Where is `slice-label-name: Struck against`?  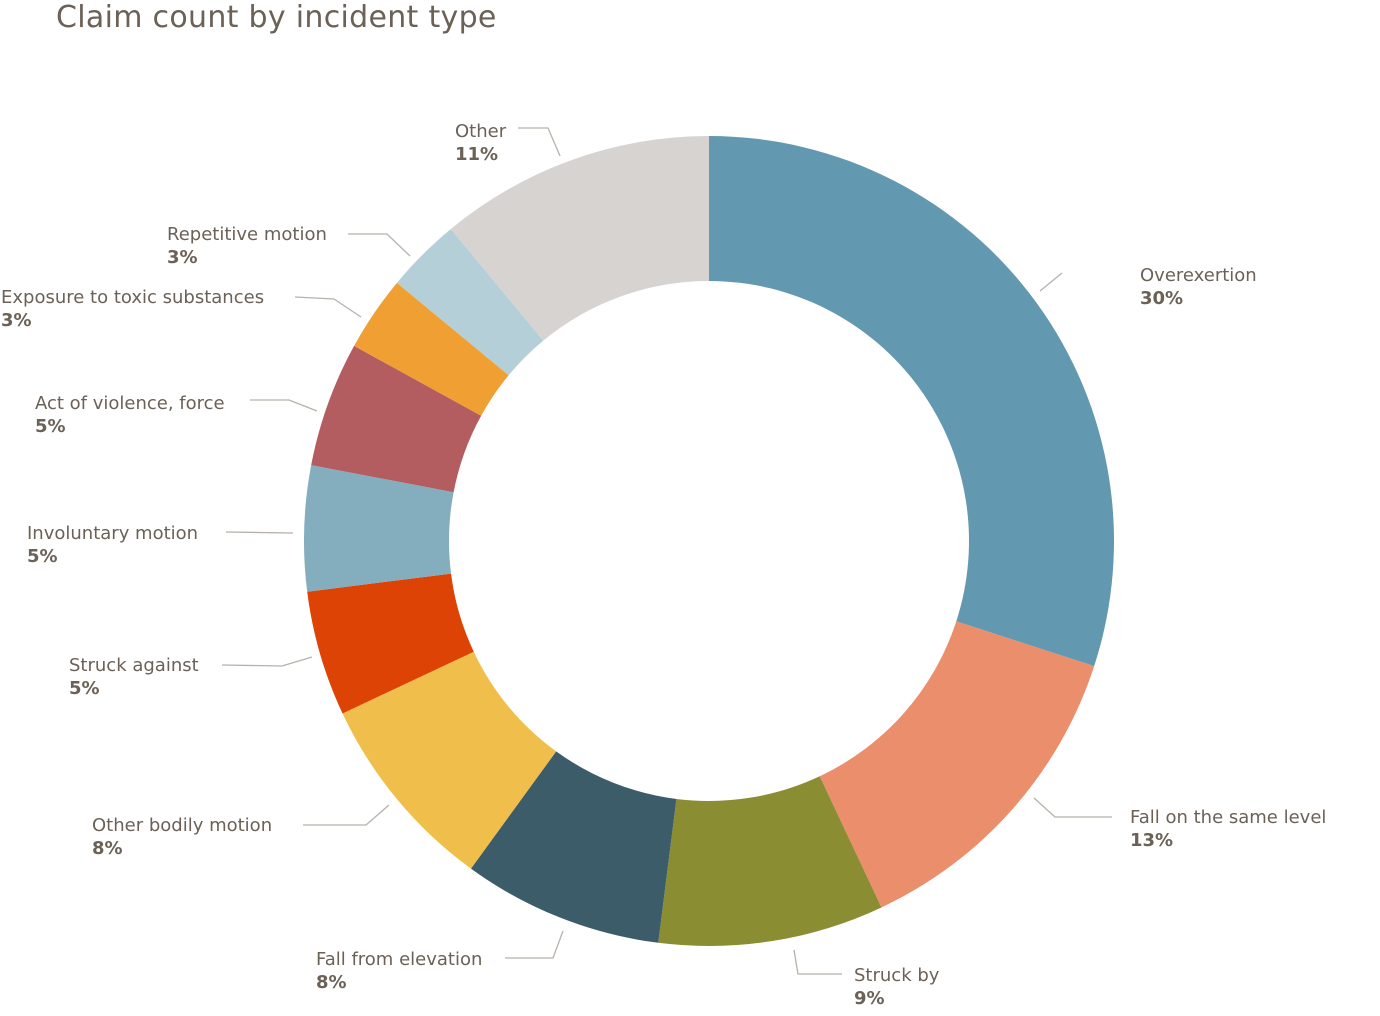 slice-label-name: Struck against is located at coordinates (134, 665).